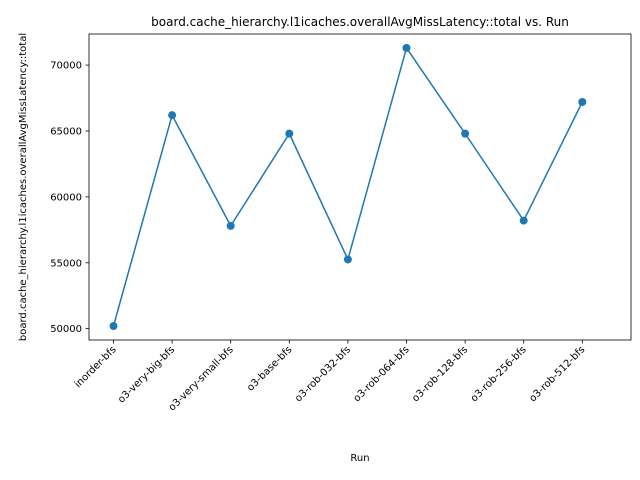 The width and height of the screenshot is (640, 480). Describe the element at coordinates (499, 374) in the screenshot. I see `x-tick-label: o3-rob-256-bfs` at that location.